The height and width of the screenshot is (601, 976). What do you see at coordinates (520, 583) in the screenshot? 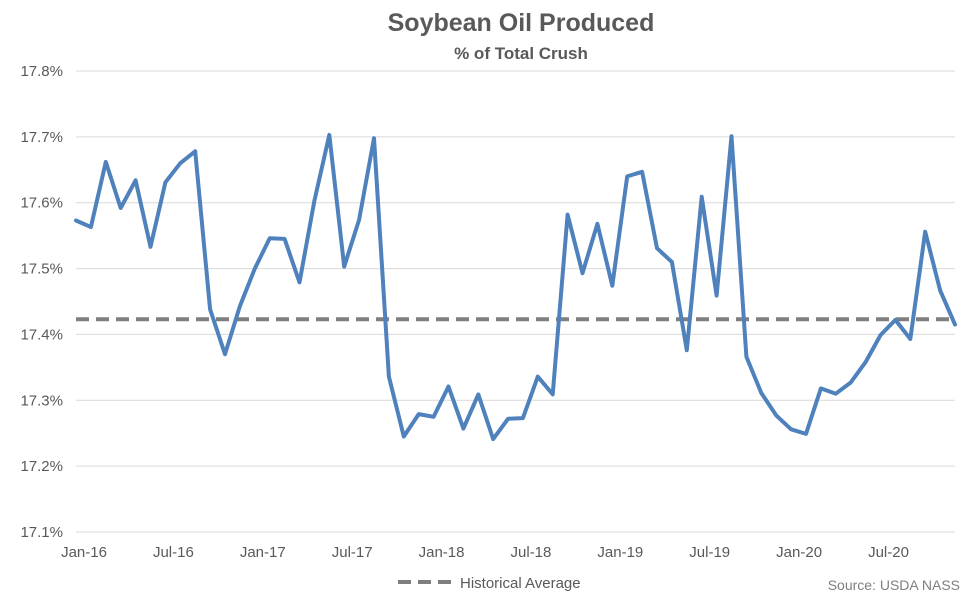
I see `legend-label-historical-average: Historical Average` at bounding box center [520, 583].